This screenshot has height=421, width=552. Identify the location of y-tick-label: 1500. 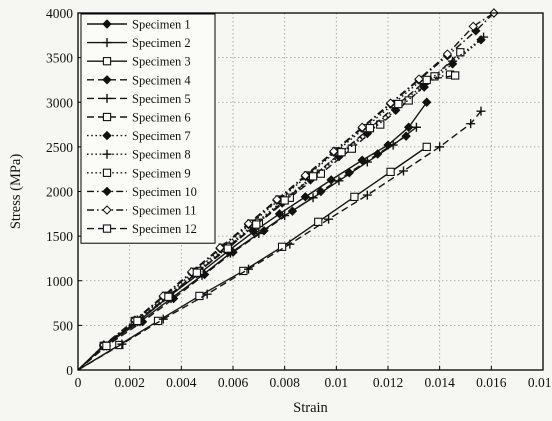
(59, 236).